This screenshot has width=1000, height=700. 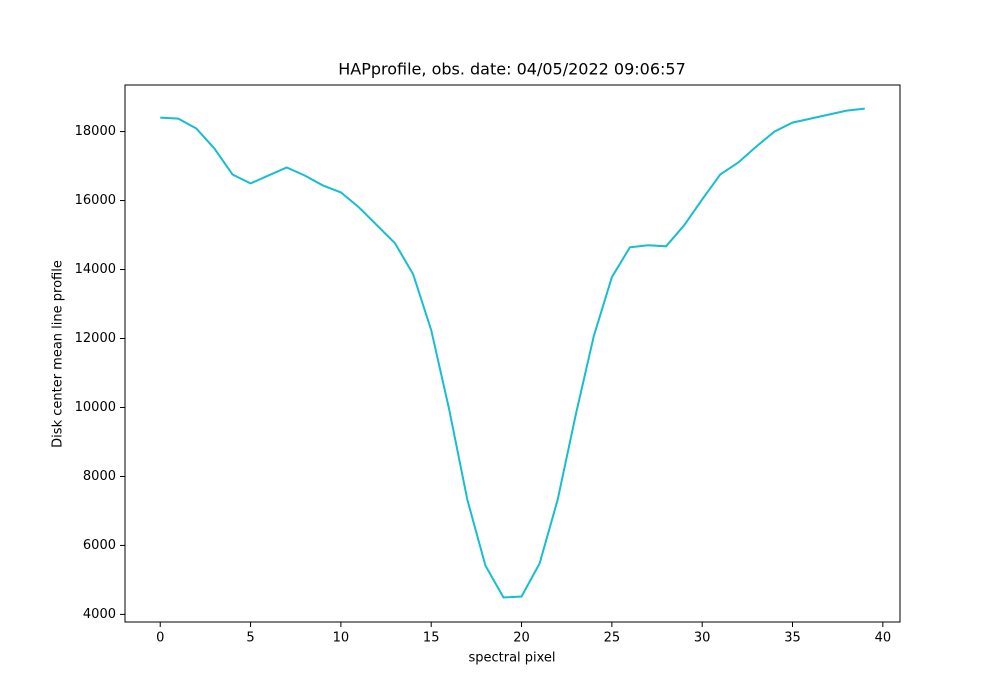 What do you see at coordinates (160, 638) in the screenshot?
I see `x-tick-label: 0` at bounding box center [160, 638].